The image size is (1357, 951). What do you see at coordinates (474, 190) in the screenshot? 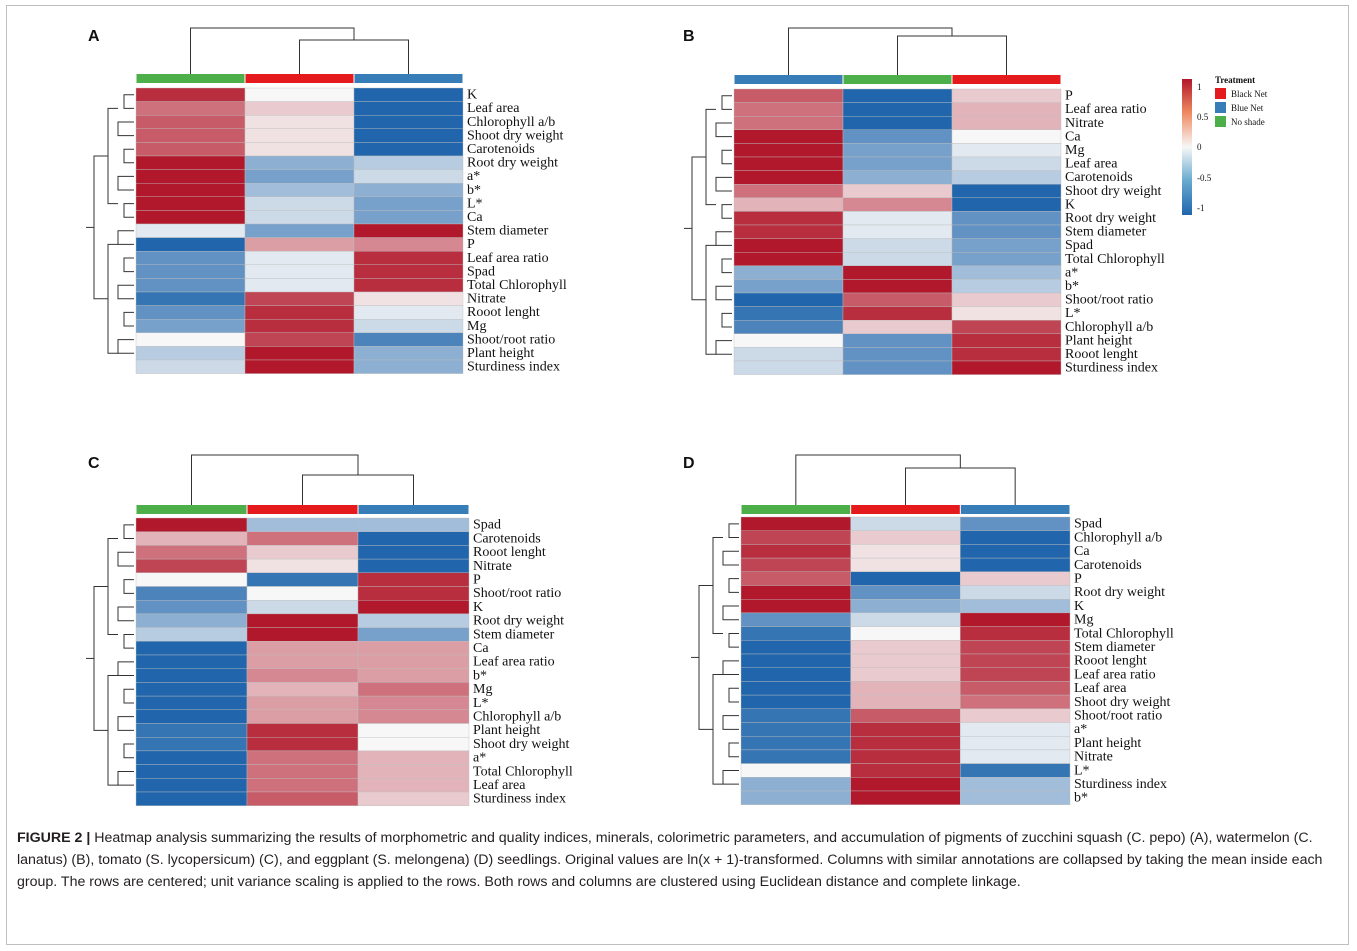
I see `row-label: b*` at bounding box center [474, 190].